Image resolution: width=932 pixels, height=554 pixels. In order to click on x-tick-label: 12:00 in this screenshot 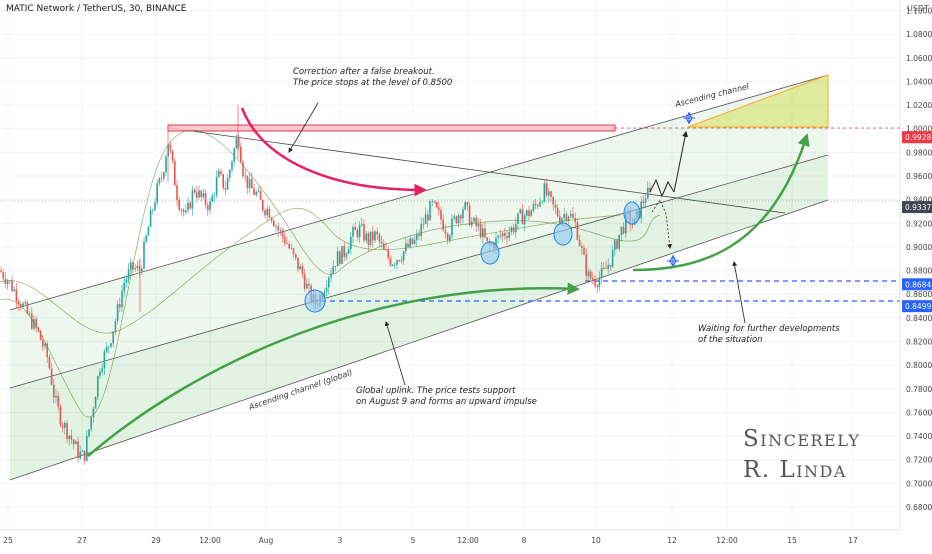, I will do `click(210, 540)`.